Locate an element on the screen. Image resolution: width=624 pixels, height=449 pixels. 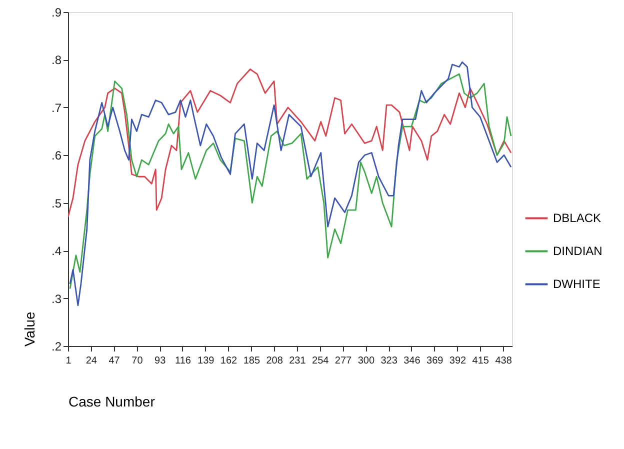
x-tick-label: 300 is located at coordinates (366, 361).